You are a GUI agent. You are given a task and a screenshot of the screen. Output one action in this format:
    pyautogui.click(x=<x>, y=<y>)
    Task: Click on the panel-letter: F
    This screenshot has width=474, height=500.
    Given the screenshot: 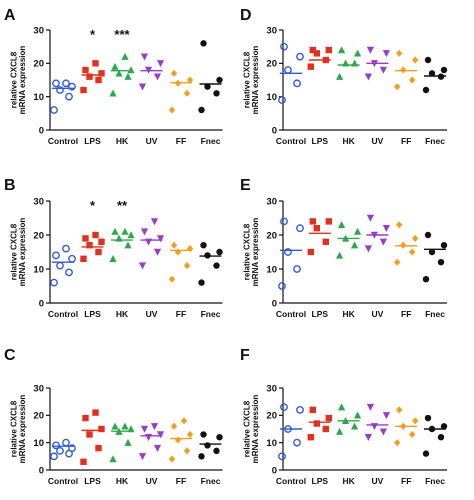 What is the action you would take?
    pyautogui.click(x=245, y=355)
    